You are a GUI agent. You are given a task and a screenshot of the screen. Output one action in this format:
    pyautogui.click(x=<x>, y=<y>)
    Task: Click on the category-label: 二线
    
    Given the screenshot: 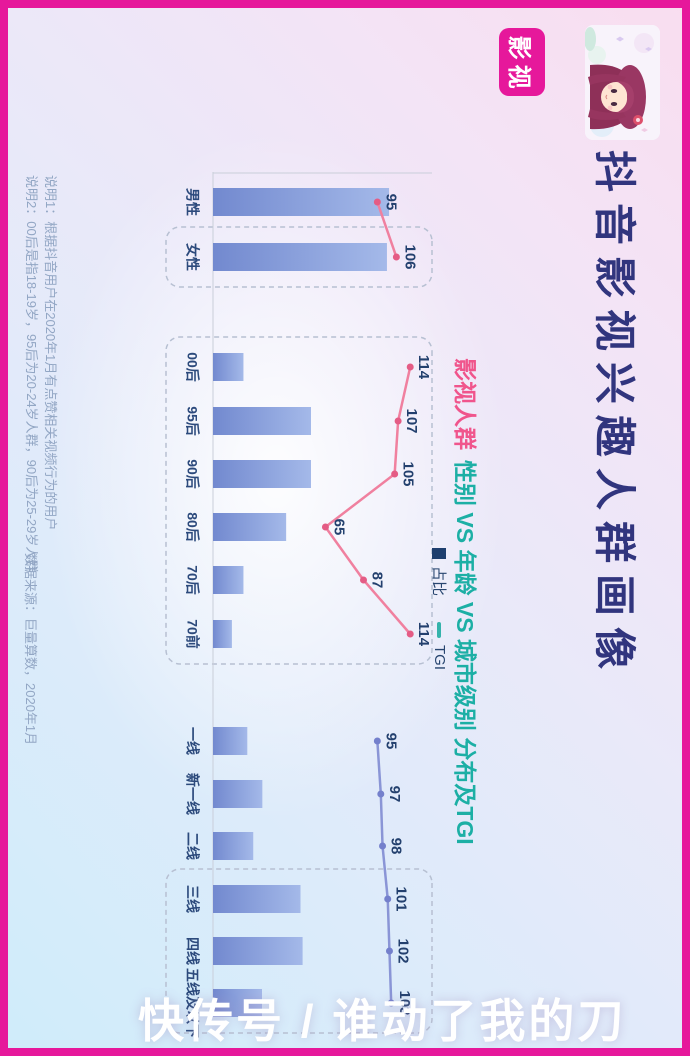 What is the action you would take?
    pyautogui.click(x=193, y=846)
    